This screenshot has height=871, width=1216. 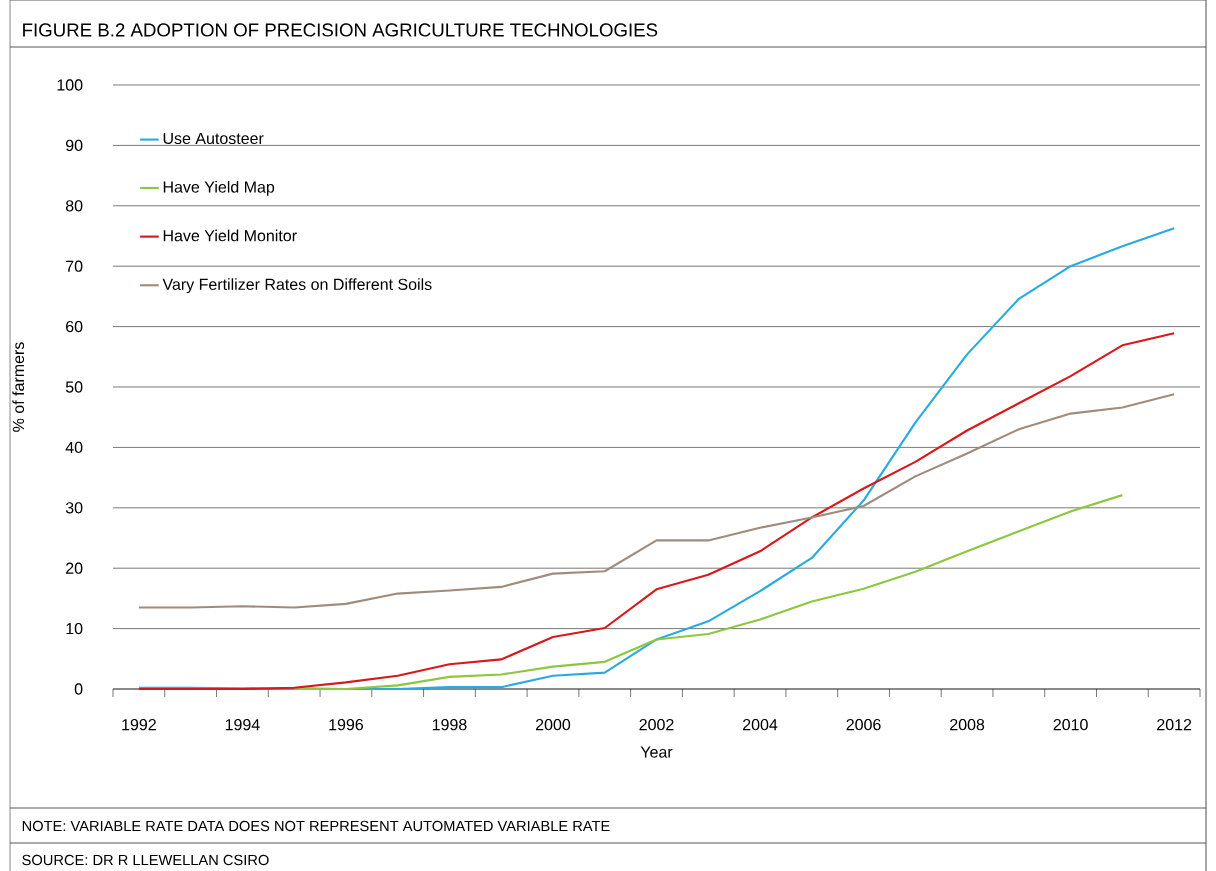 What do you see at coordinates (316, 826) in the screenshot?
I see `text: NOTE: VARIABLE RATE DATA DOES NOT REPRESENT AUTOMATED VARIABLE RATE` at bounding box center [316, 826].